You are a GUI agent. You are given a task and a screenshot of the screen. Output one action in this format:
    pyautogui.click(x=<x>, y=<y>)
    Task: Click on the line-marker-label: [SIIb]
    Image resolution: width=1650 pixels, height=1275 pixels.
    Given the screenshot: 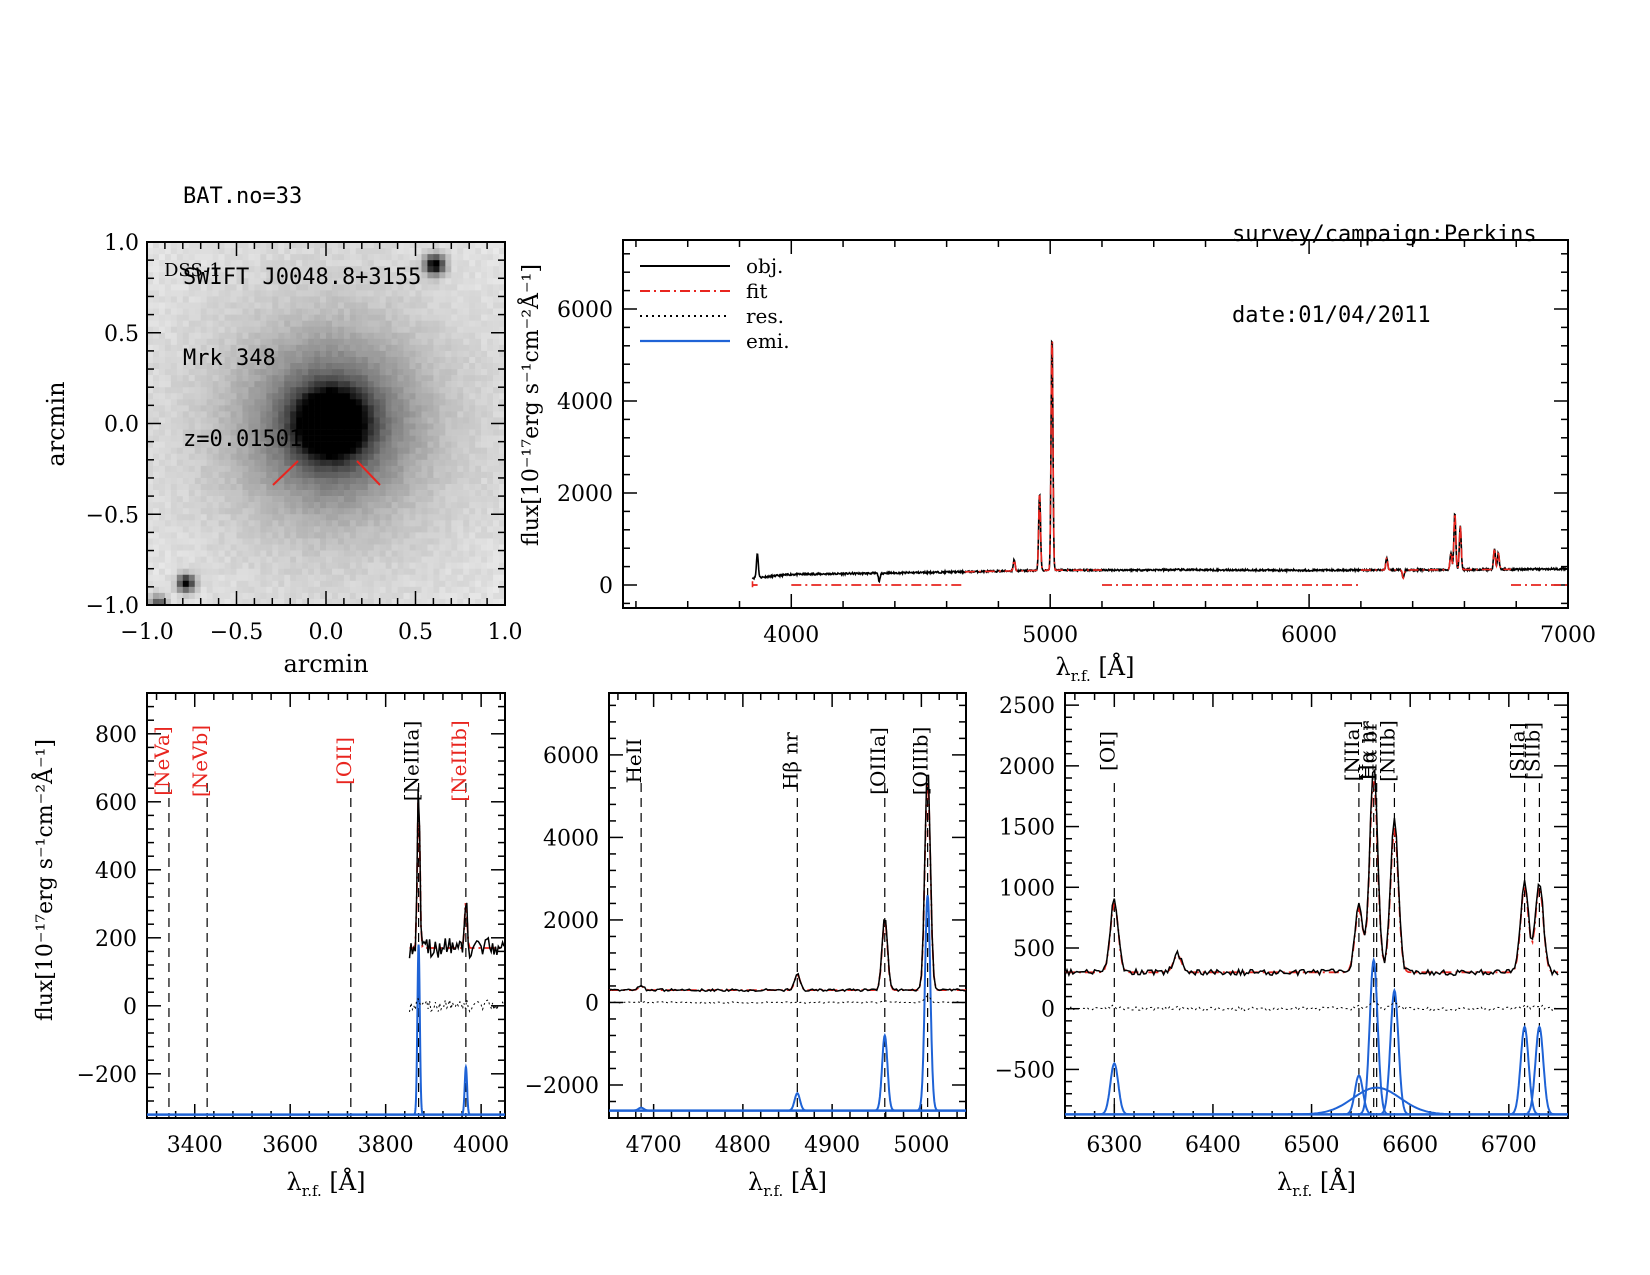 What is the action you would take?
    pyautogui.click(x=1532, y=751)
    